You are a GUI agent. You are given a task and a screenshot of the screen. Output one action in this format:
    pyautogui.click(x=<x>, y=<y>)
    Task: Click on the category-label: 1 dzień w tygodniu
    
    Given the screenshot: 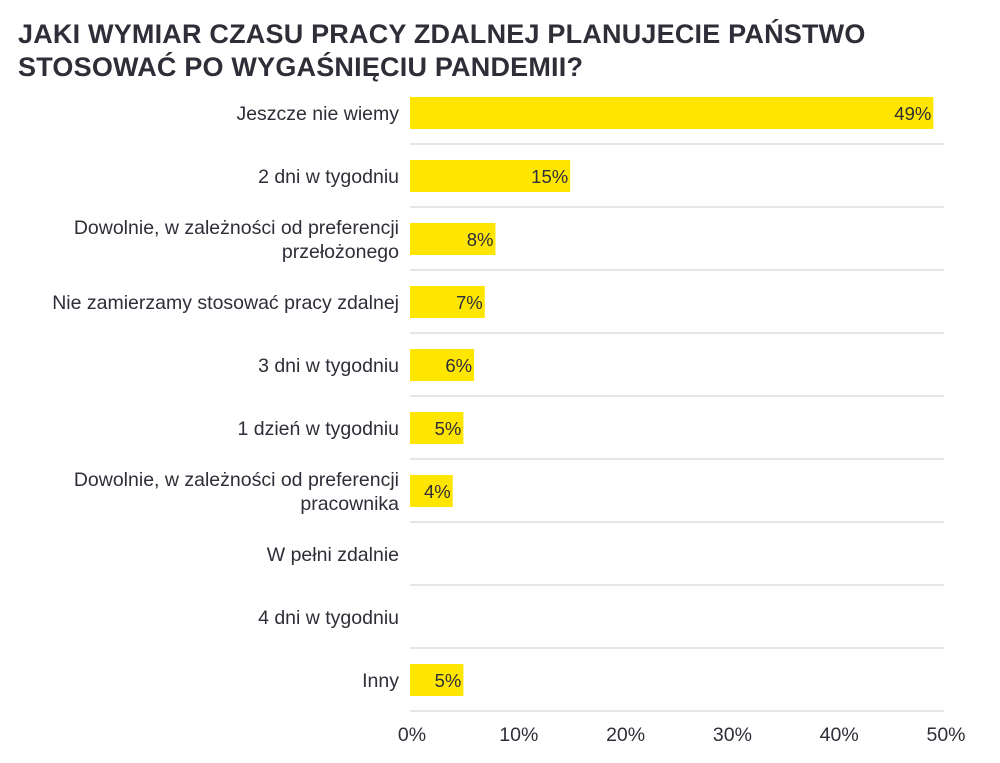 What is the action you would take?
    pyautogui.click(x=318, y=429)
    